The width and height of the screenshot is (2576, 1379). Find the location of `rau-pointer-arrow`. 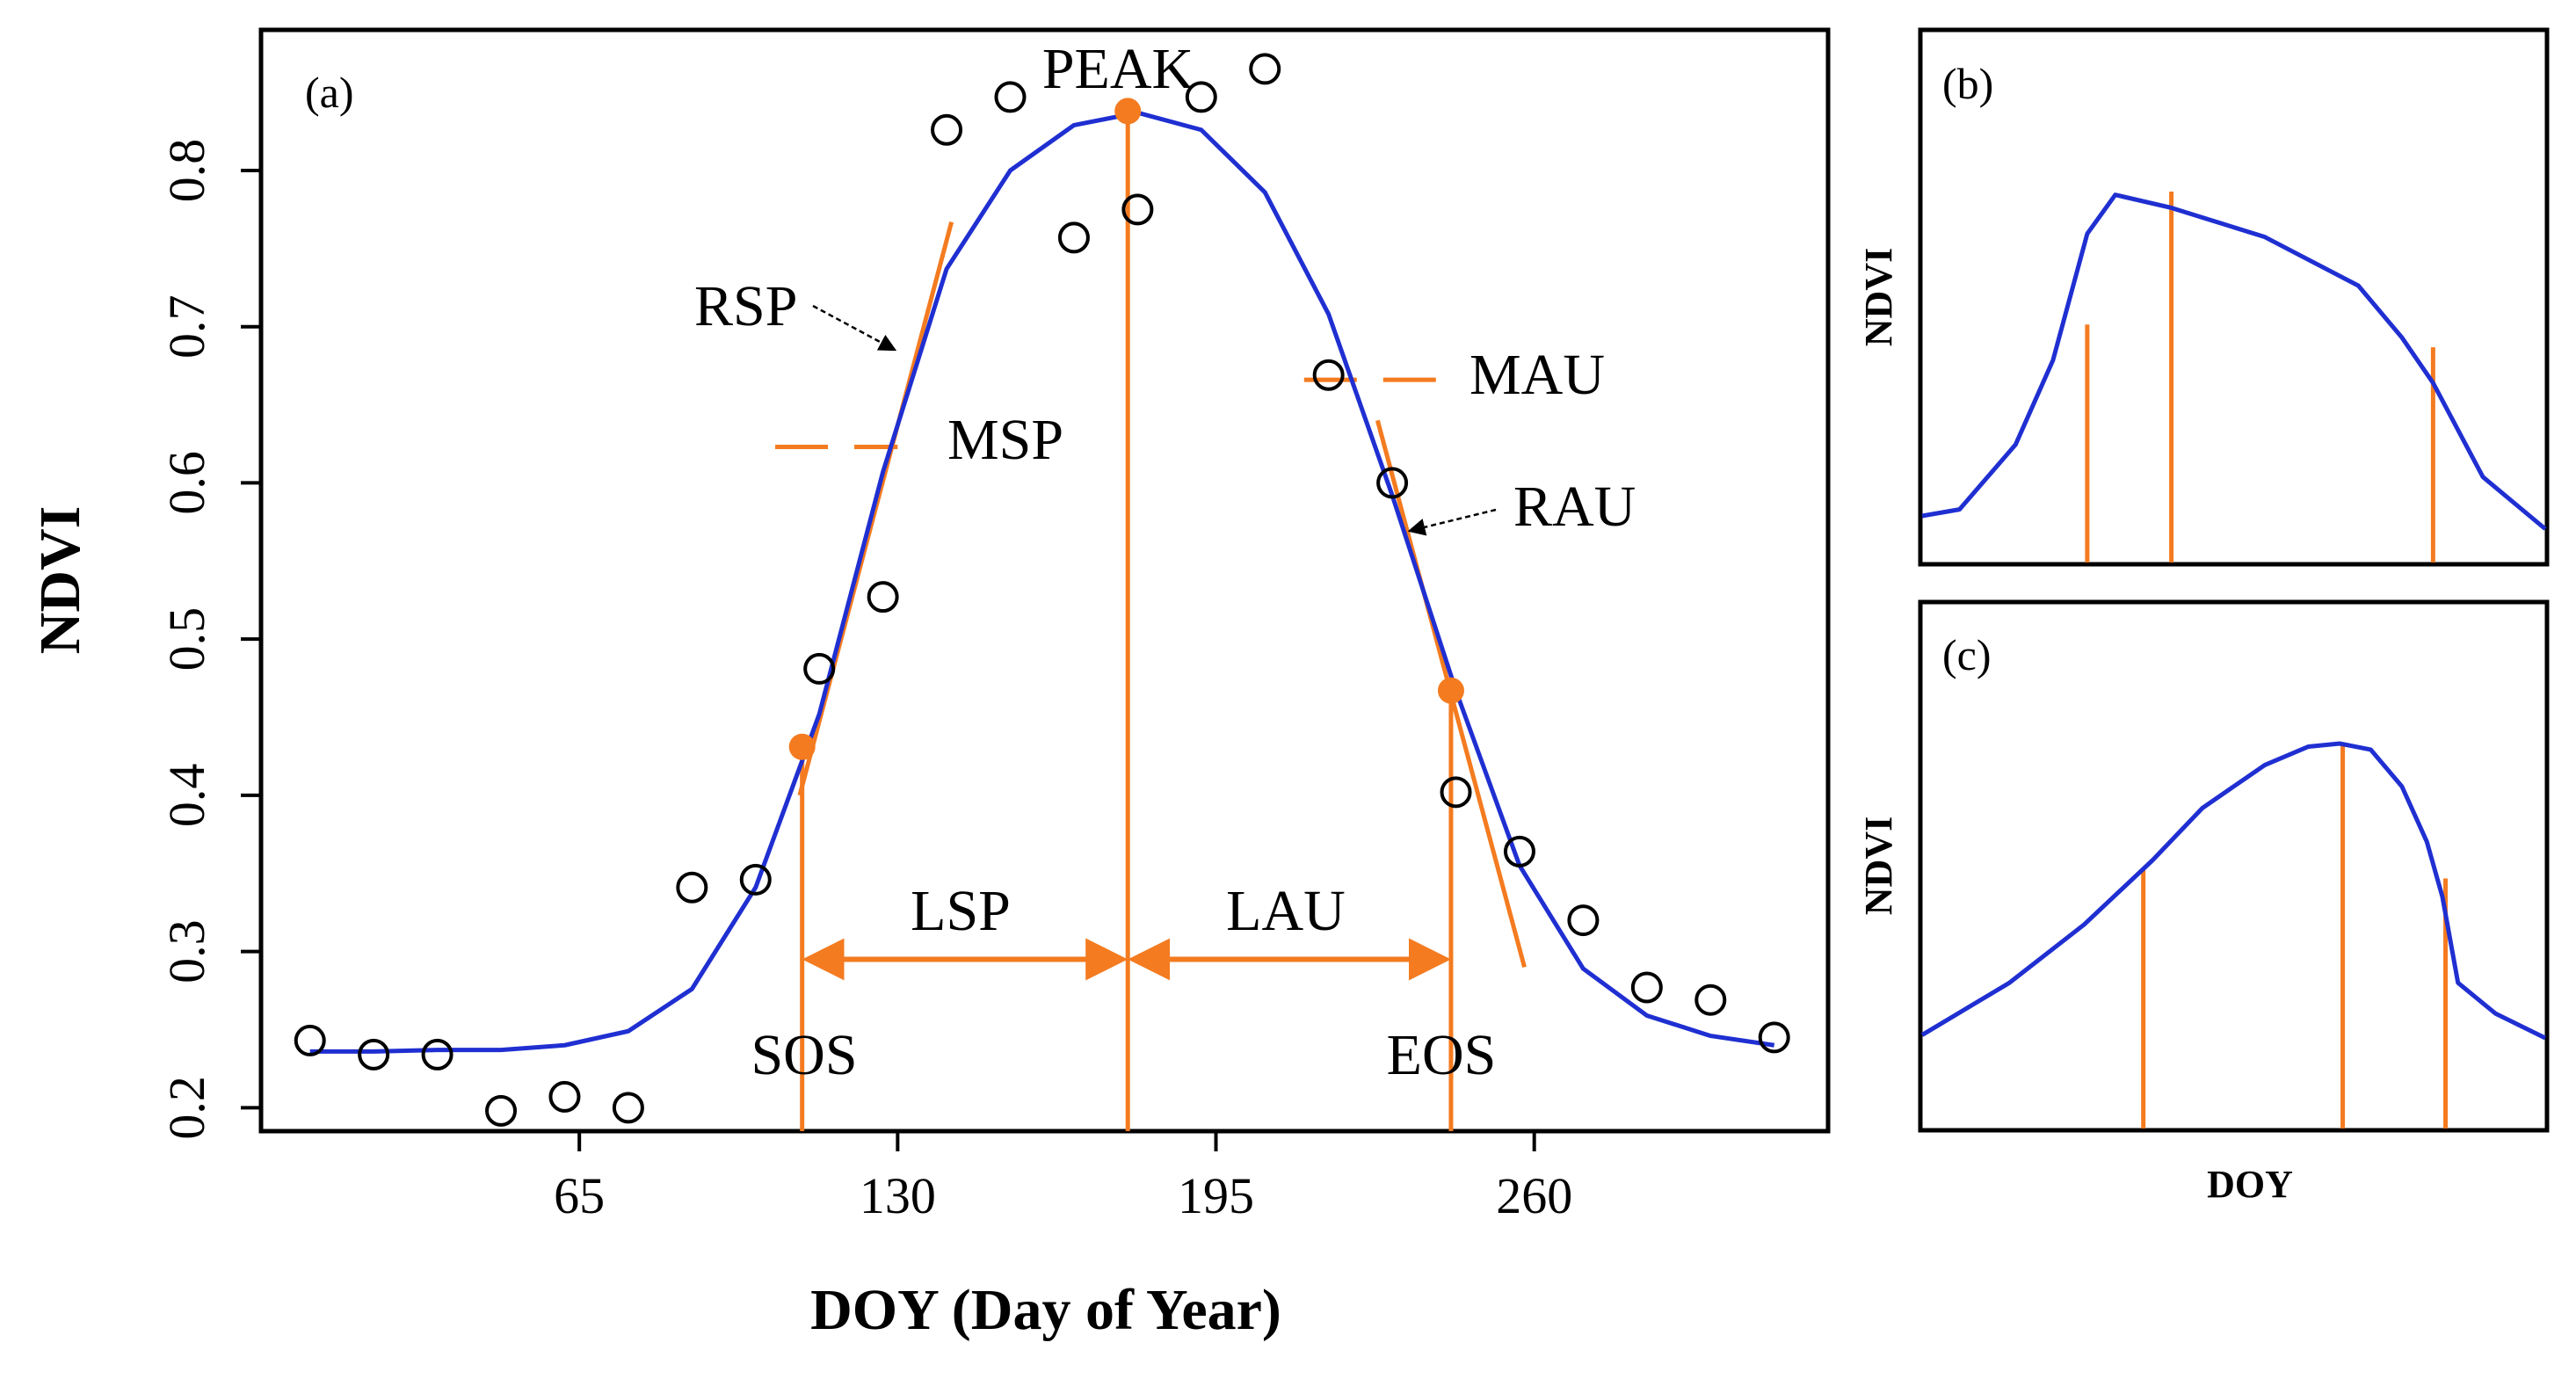

rau-pointer-arrow is located at coordinates (1452, 522).